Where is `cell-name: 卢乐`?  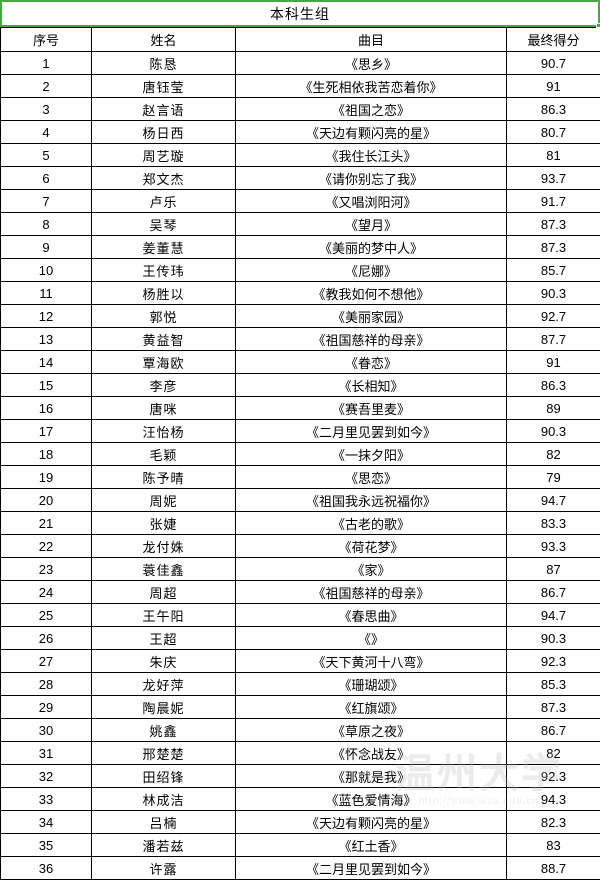
cell-name: 卢乐 is located at coordinates (164, 201).